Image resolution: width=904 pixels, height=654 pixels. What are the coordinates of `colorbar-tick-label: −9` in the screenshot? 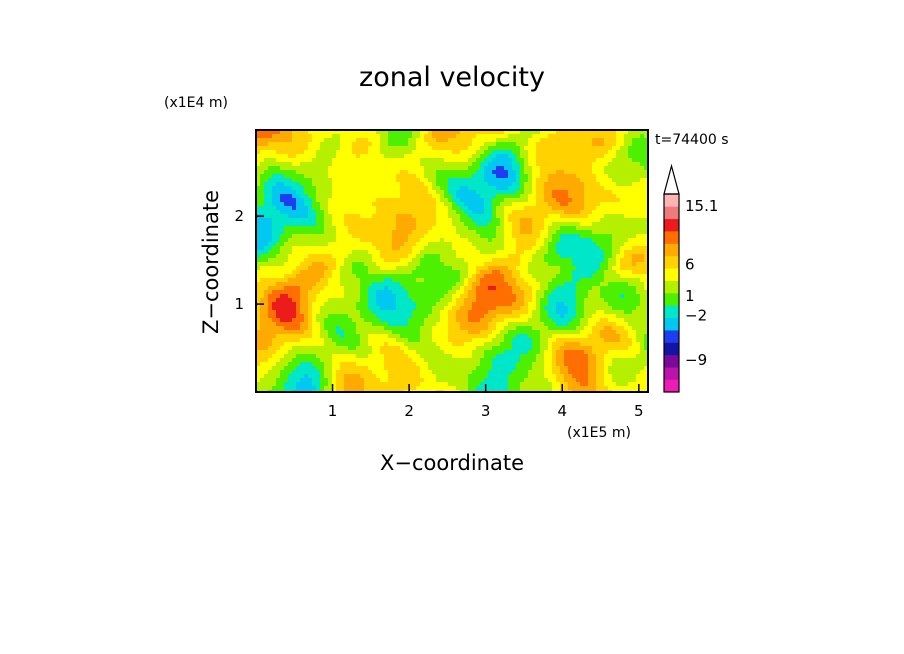 It's located at (696, 360).